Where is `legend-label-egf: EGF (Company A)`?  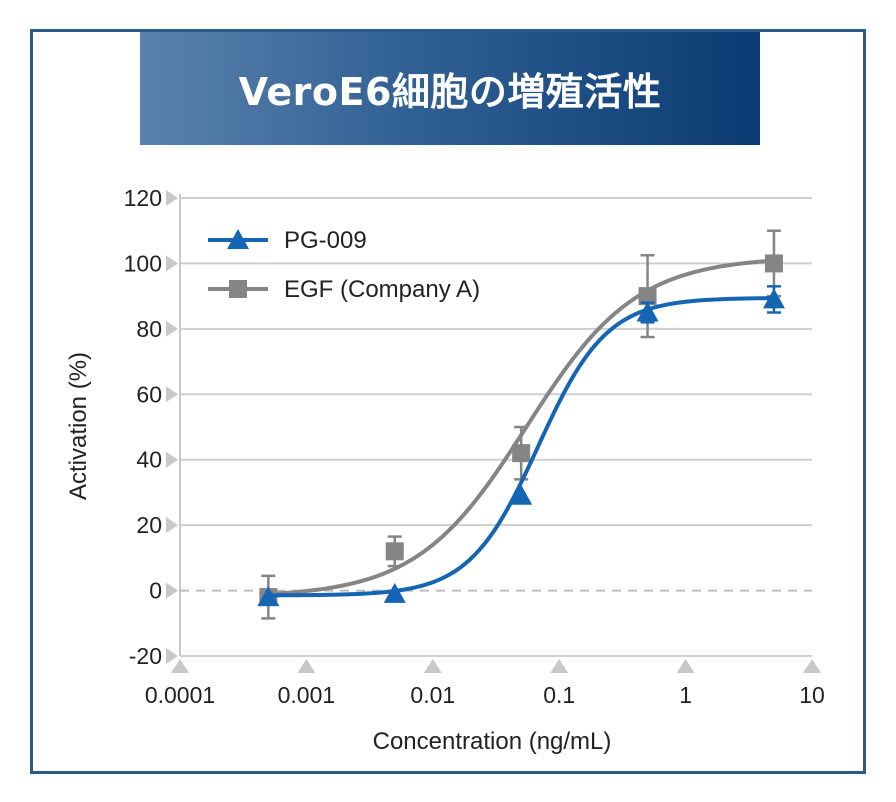
legend-label-egf: EGF (Company A) is located at coordinates (382, 289).